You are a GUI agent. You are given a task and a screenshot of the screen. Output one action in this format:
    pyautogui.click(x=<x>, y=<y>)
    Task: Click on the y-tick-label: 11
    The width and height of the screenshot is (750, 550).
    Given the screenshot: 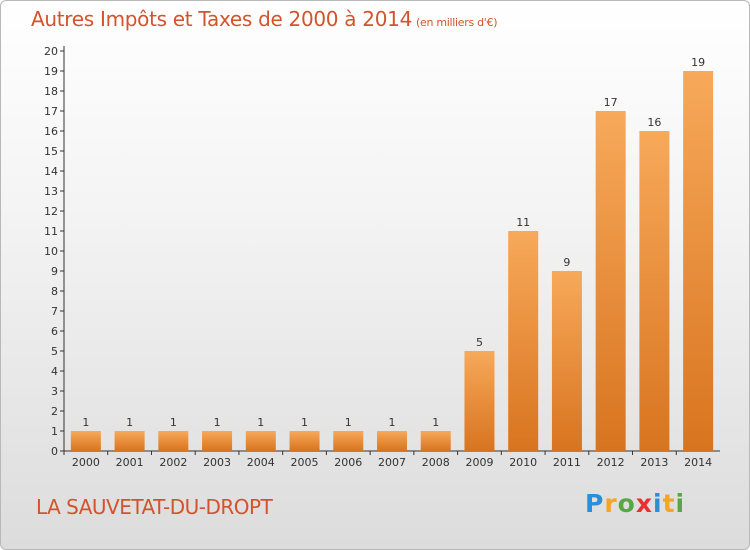 What is the action you would take?
    pyautogui.click(x=51, y=231)
    